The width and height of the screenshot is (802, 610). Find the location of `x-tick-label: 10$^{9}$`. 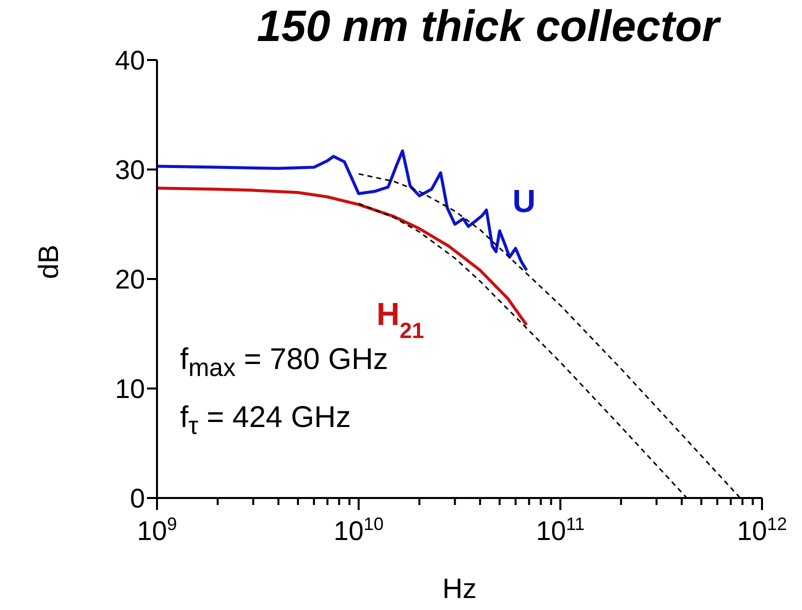

x-tick-label: 10$^{9}$ is located at coordinates (157, 530).